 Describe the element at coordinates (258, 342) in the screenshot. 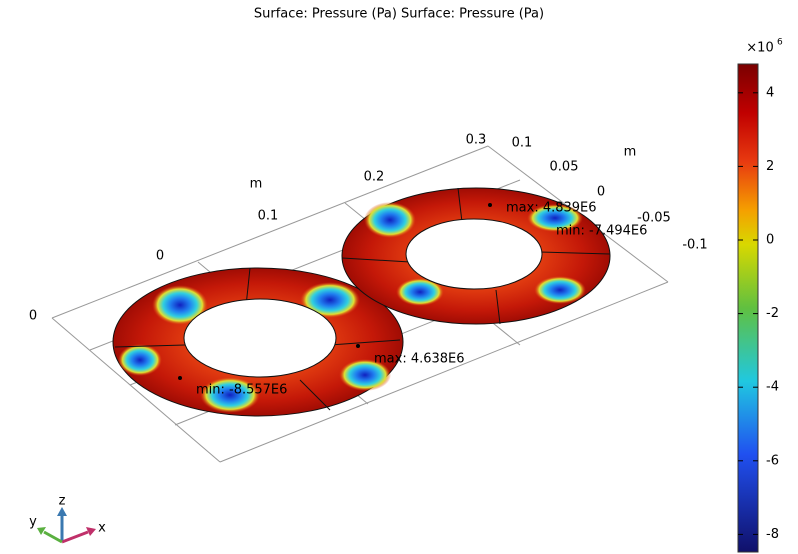

I see `ring-left` at that location.